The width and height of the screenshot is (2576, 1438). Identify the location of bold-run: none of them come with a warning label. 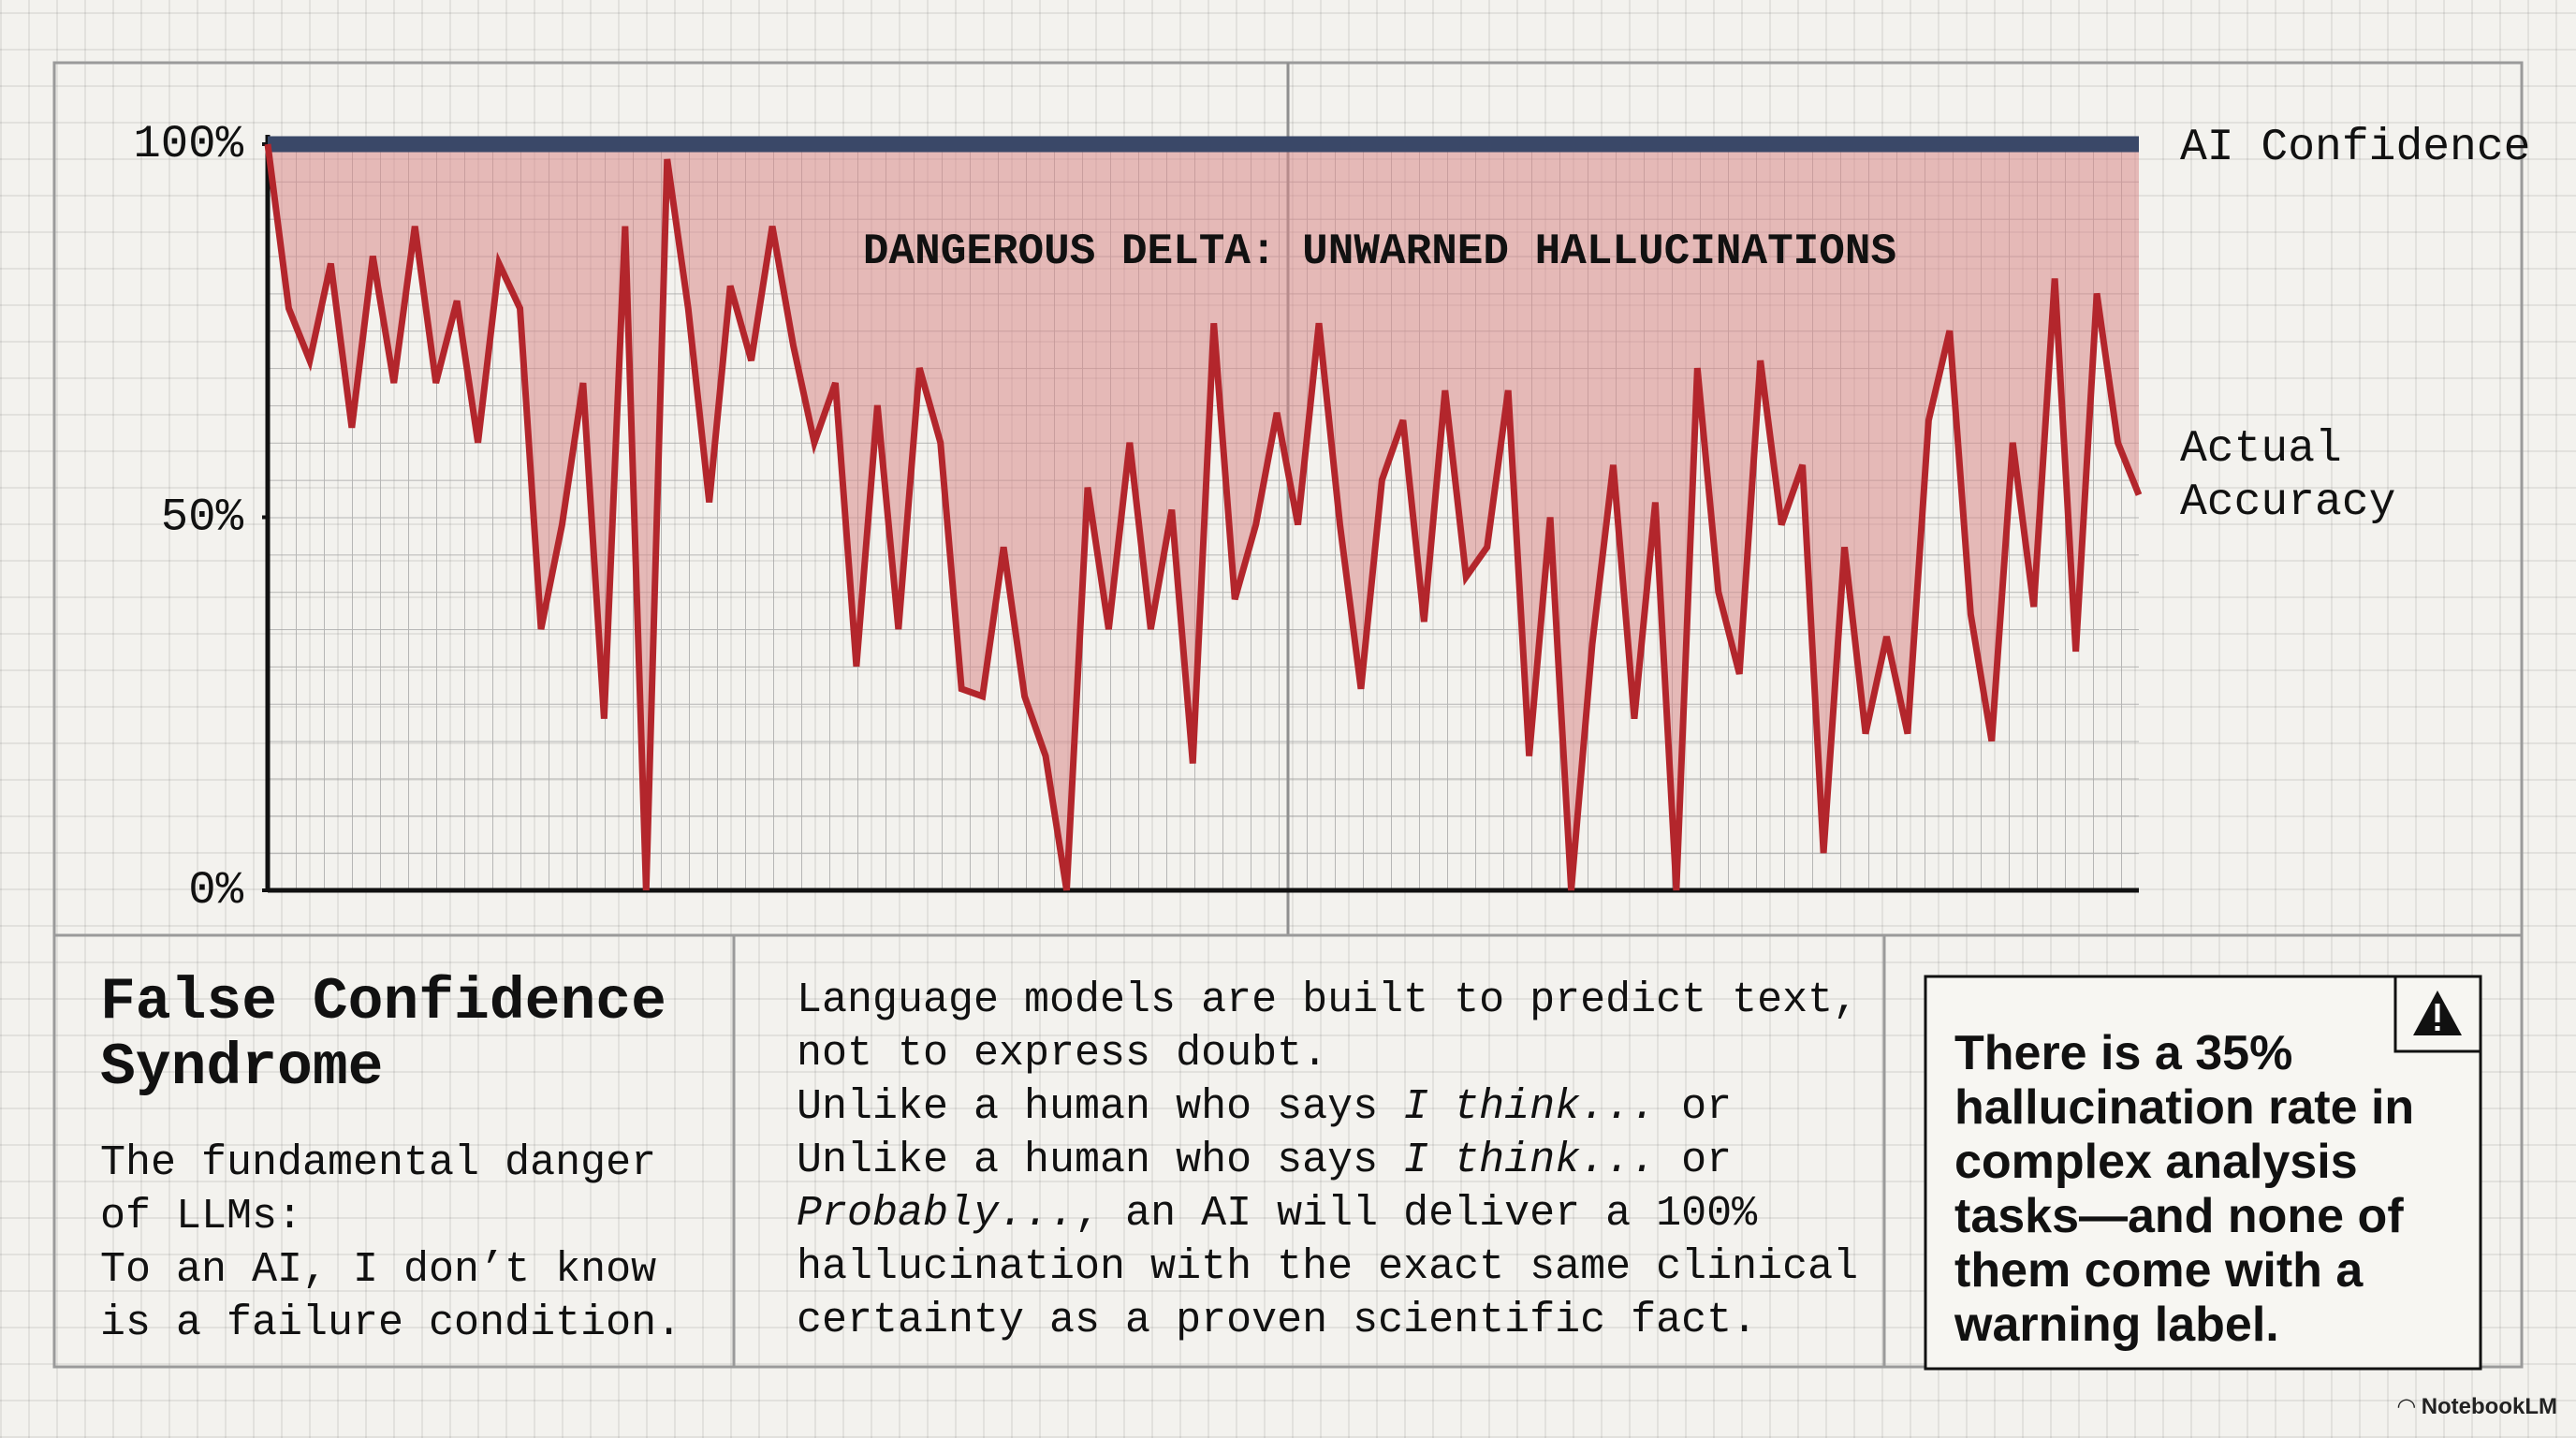
(2179, 1270).